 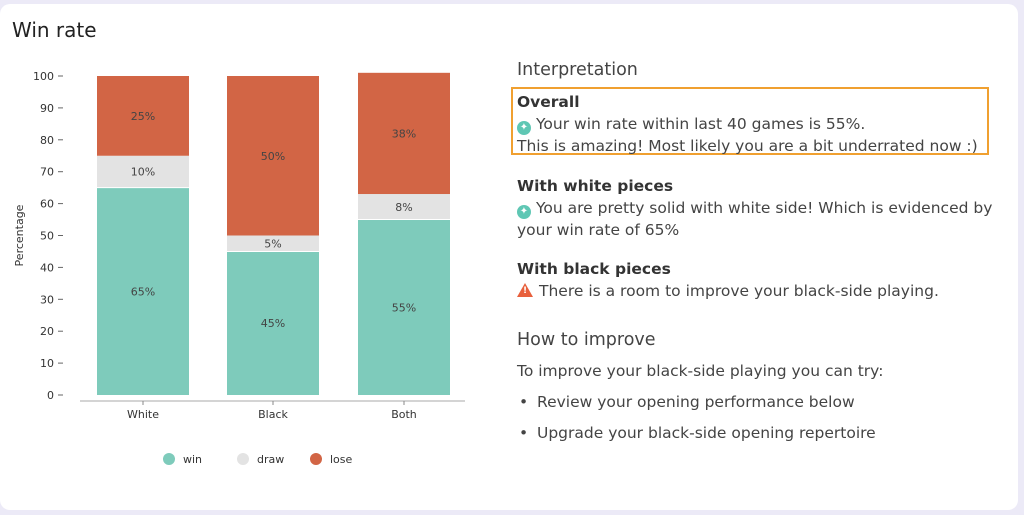 I want to click on y-tick-label: 80, so click(x=47, y=140).